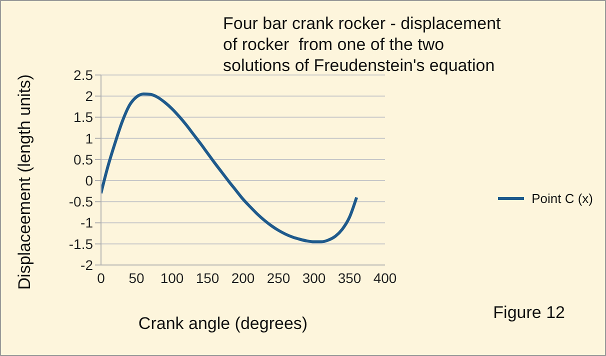 The image size is (606, 356). What do you see at coordinates (278, 278) in the screenshot?
I see `x-tick-label: 250` at bounding box center [278, 278].